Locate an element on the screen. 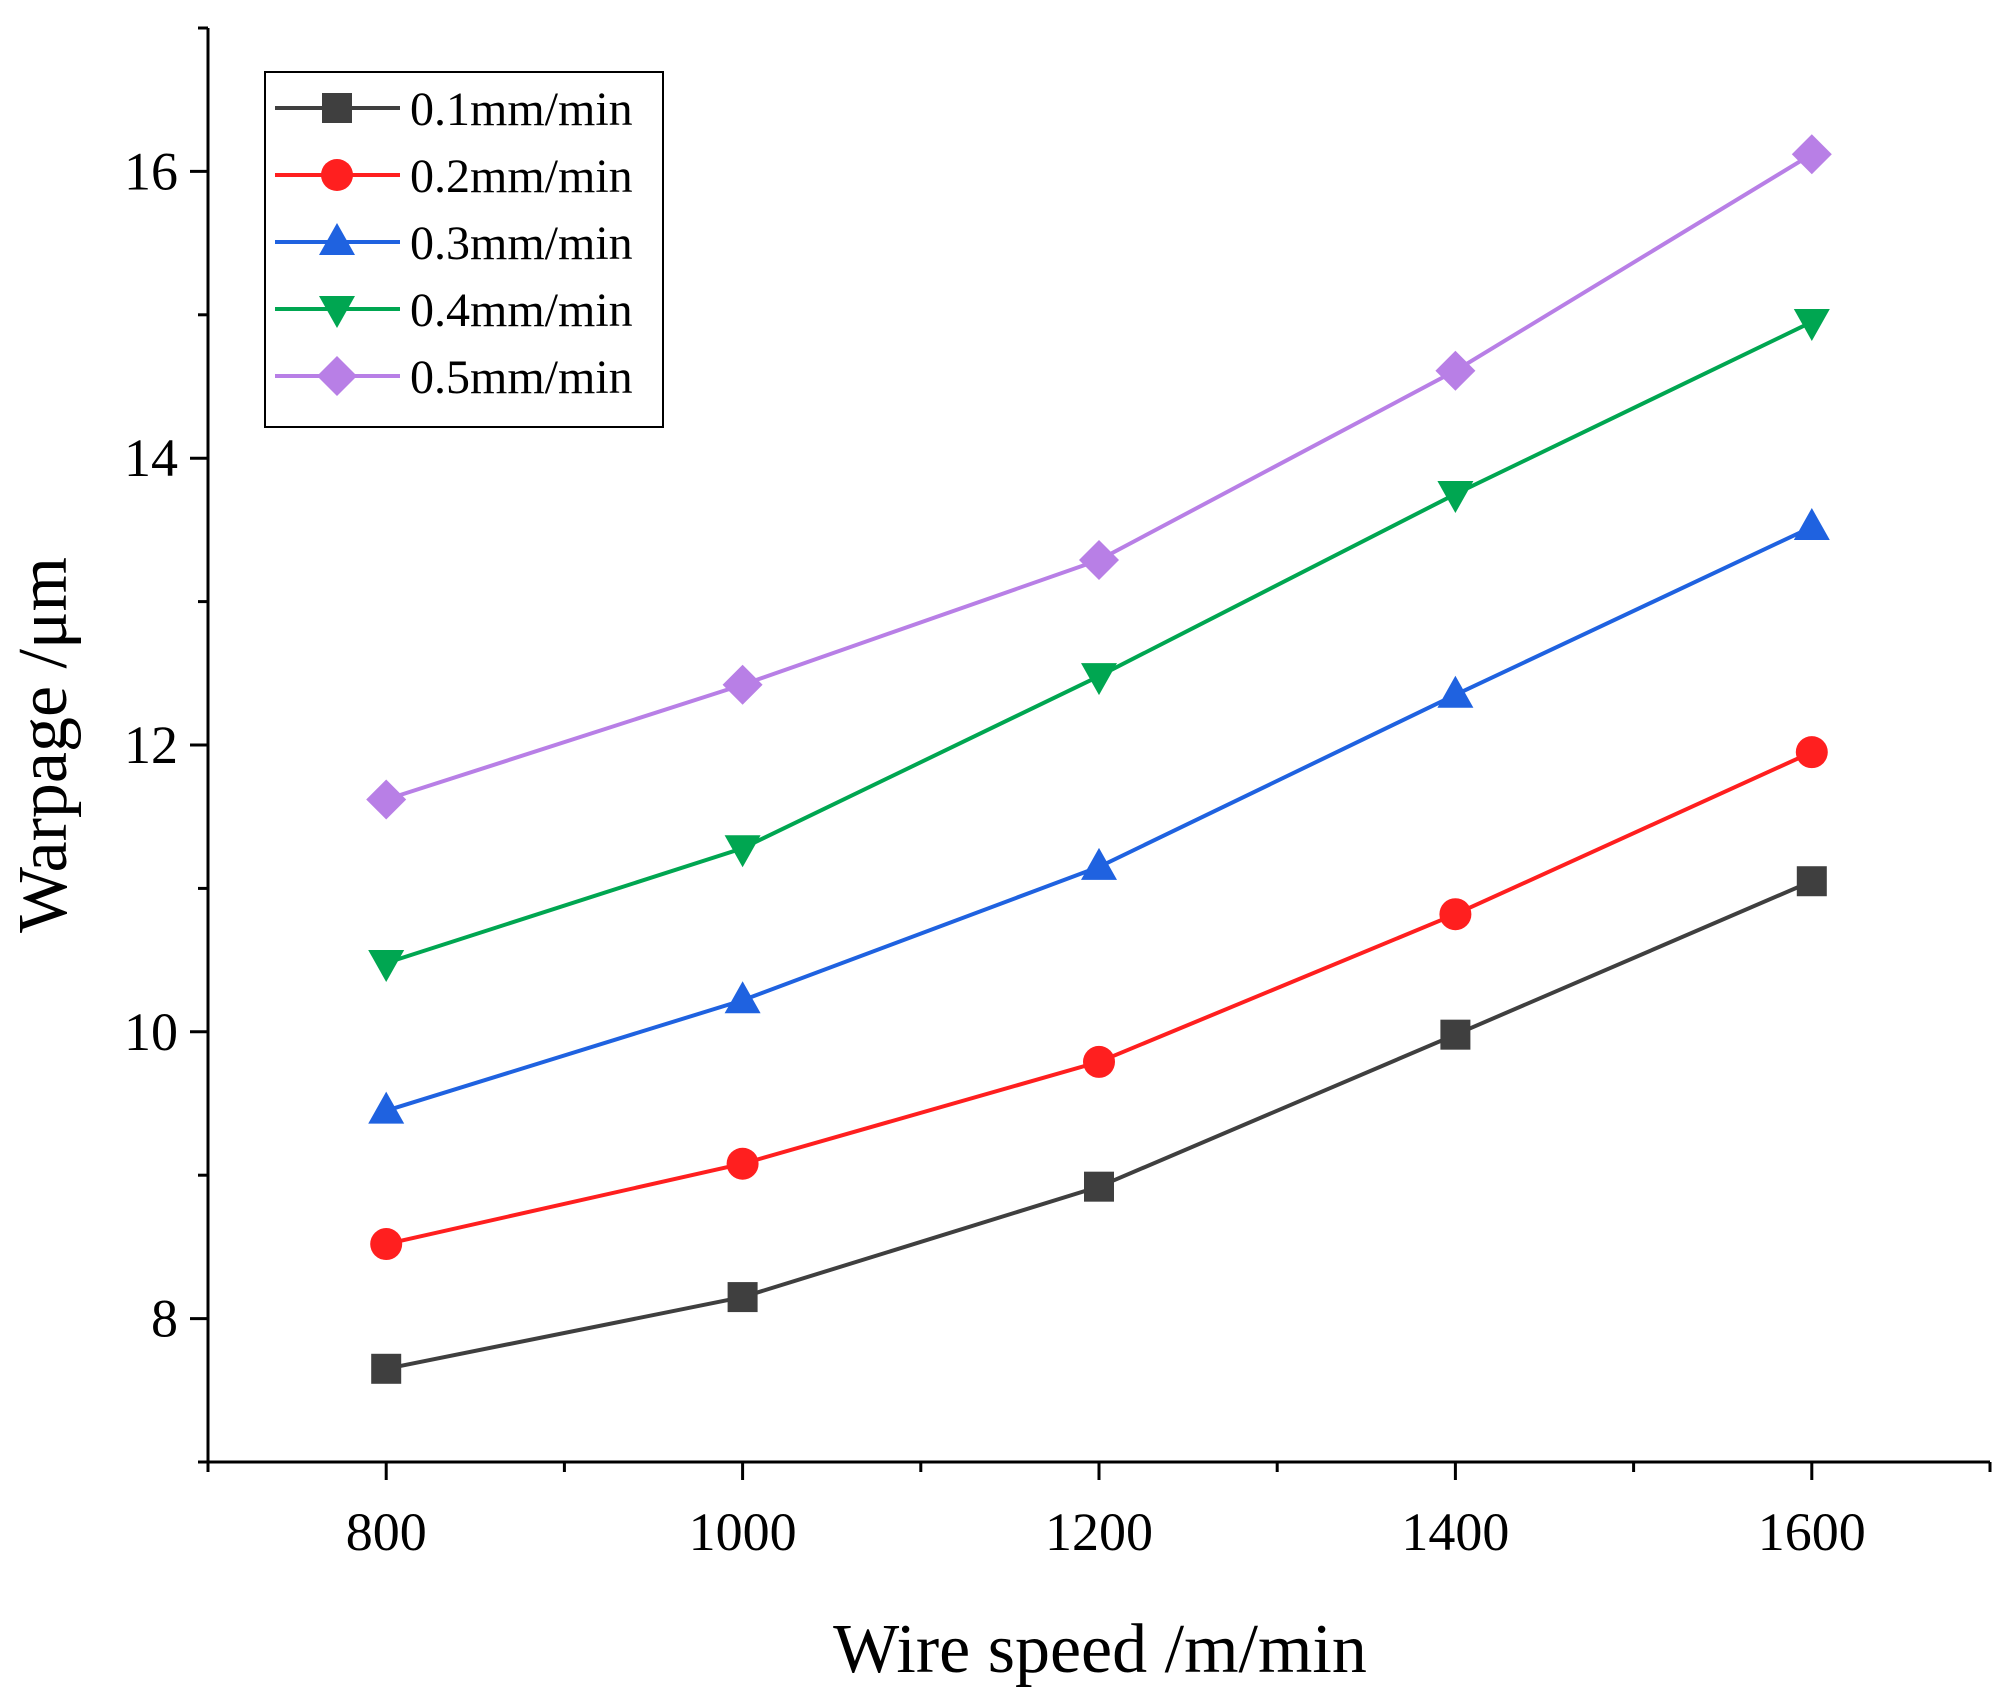 This screenshot has height=1702, width=2005. y-axis: 8 10 12 14 16 is located at coordinates (166, 745).